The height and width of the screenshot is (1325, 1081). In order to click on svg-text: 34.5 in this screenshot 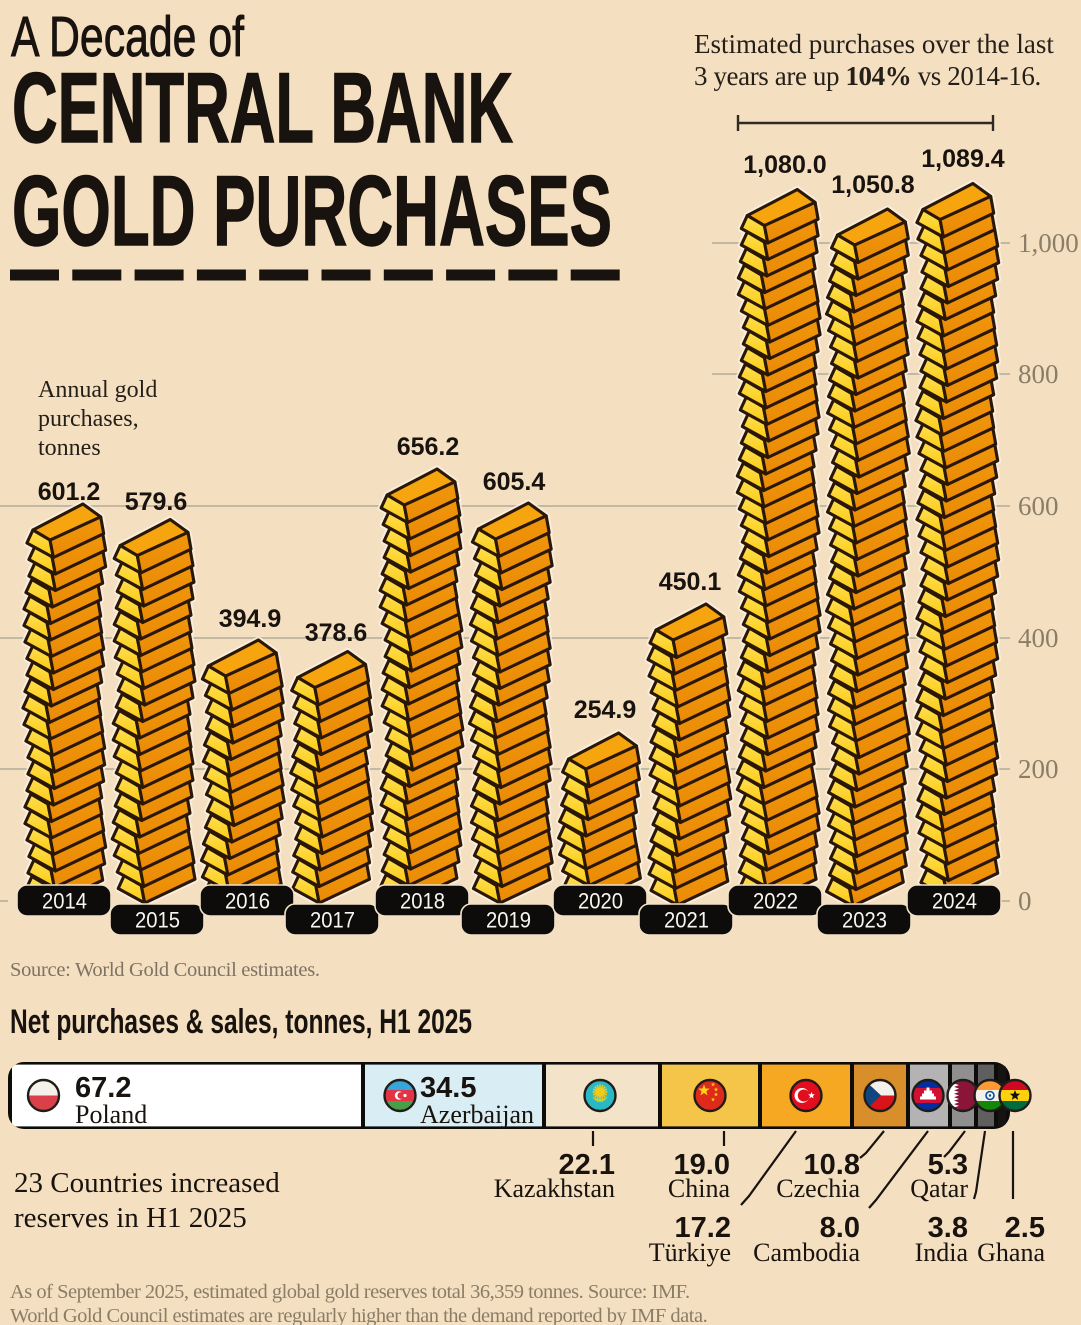, I will do `click(448, 1088)`.